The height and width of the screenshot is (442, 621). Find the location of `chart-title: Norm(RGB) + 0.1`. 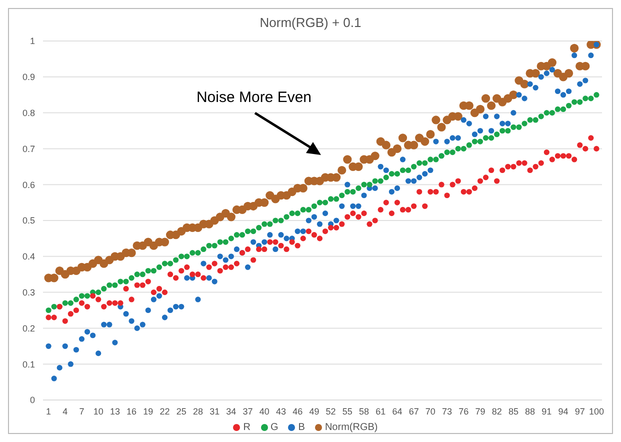

chart-title: Norm(RGB) + 0.1 is located at coordinates (310, 23).